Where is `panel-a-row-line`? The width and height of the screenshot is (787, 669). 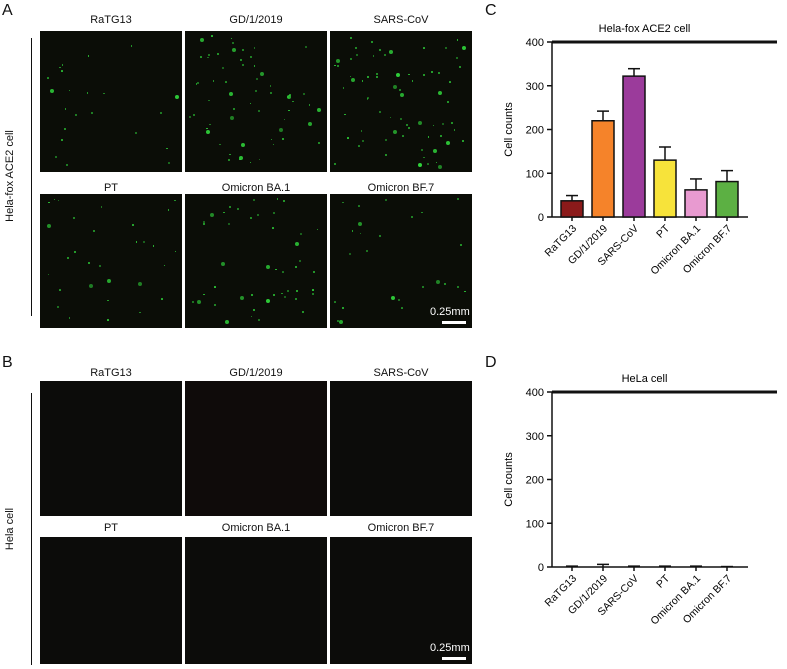 panel-a-row-line is located at coordinates (31, 177).